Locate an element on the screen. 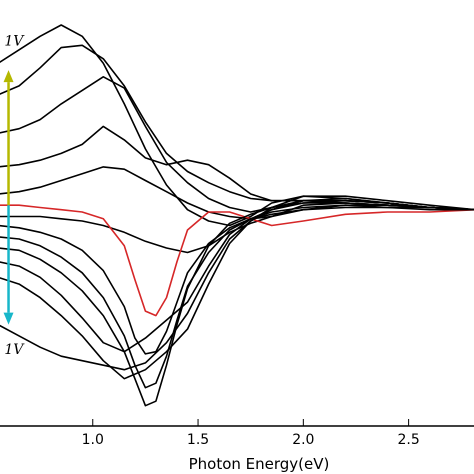 Image resolution: width=474 pixels, height=474 pixels. voltage-annotation-1: 1V is located at coordinates (14, 41).